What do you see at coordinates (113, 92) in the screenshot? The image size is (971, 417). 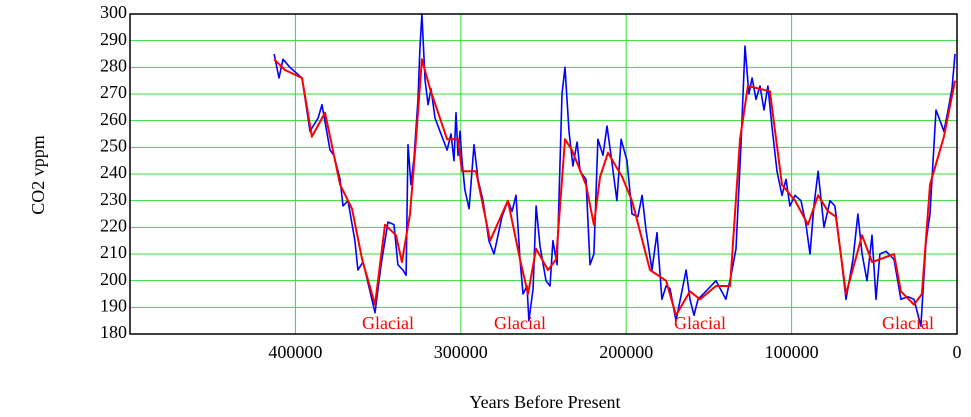 I see `y-tick-label: 270` at bounding box center [113, 92].